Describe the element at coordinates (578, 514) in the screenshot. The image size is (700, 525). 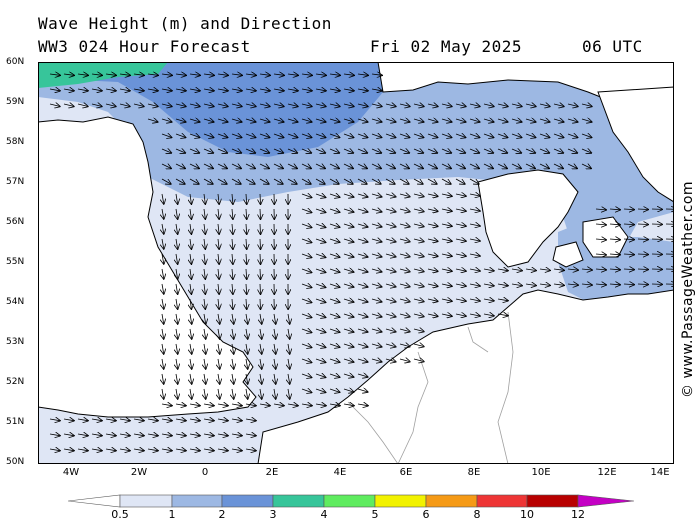
I see `colorbar-label: 12` at that location.